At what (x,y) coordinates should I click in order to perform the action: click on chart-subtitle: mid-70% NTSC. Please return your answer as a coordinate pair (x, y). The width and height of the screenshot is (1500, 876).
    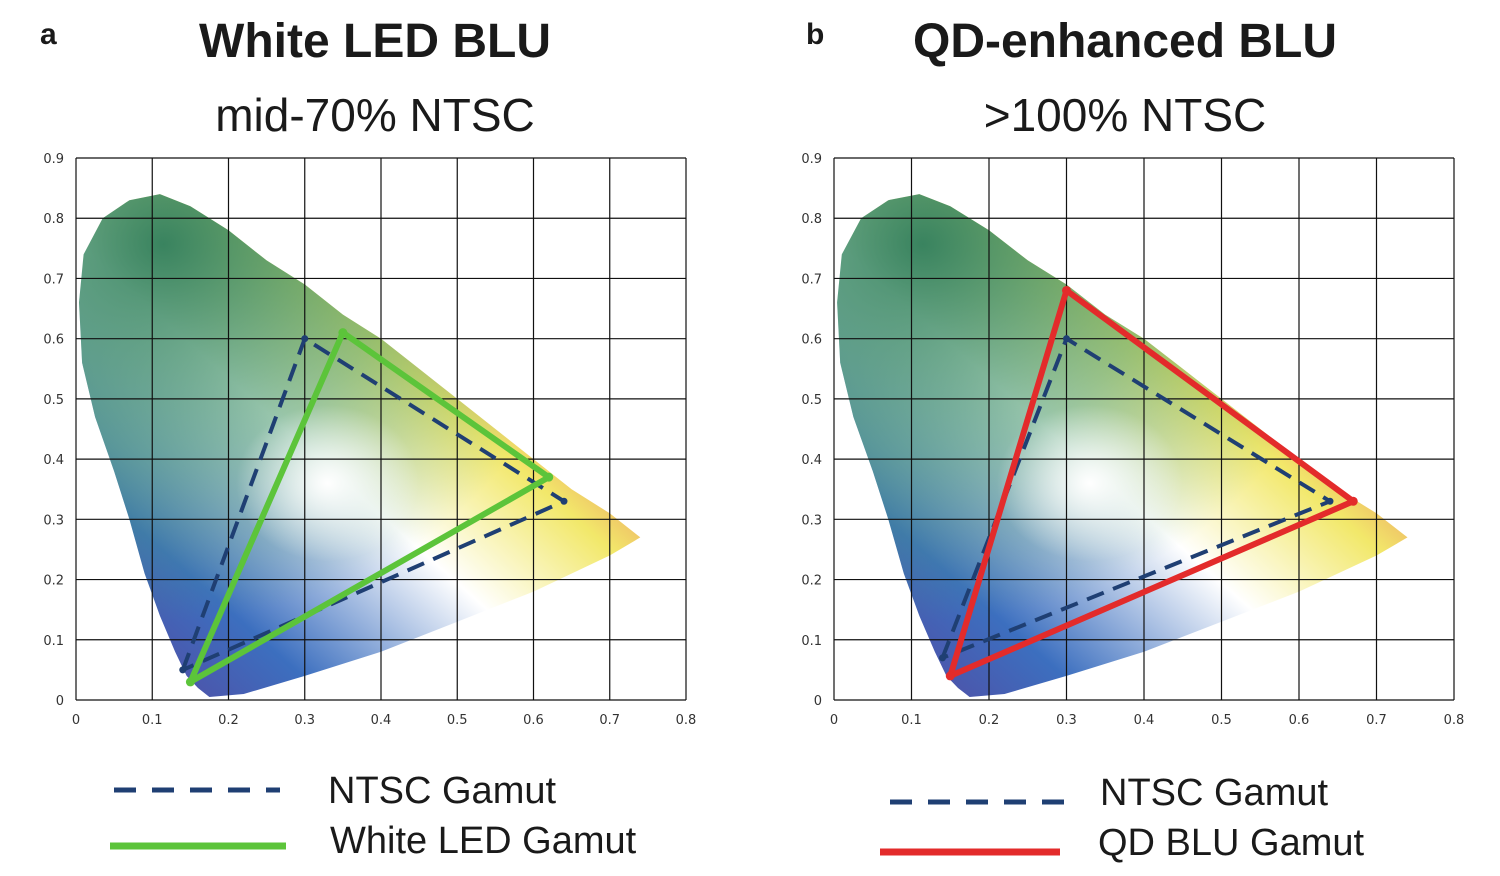
    Looking at the image, I should click on (375, 115).